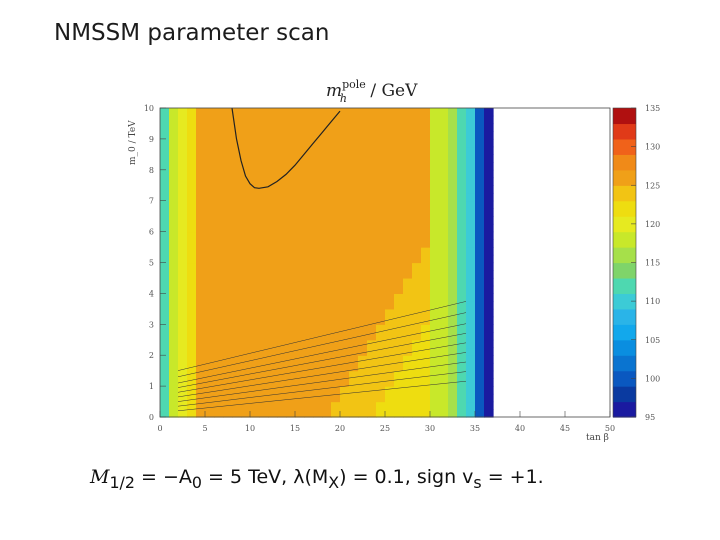 The image size is (720, 540). I want to click on y-tick-label: 3, so click(151, 324).